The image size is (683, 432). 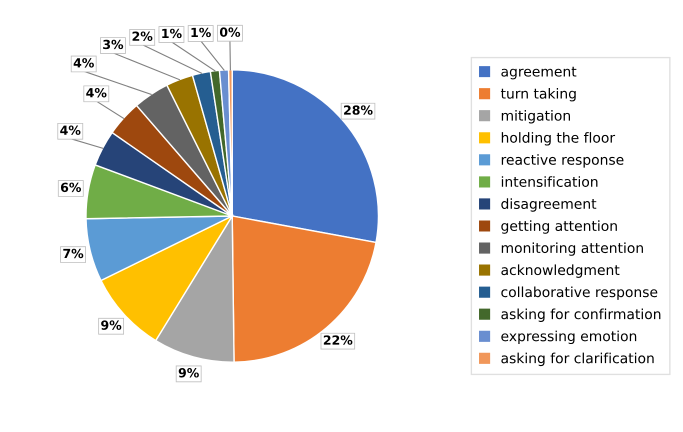 What do you see at coordinates (71, 187) in the screenshot?
I see `data-label: 6%` at bounding box center [71, 187].